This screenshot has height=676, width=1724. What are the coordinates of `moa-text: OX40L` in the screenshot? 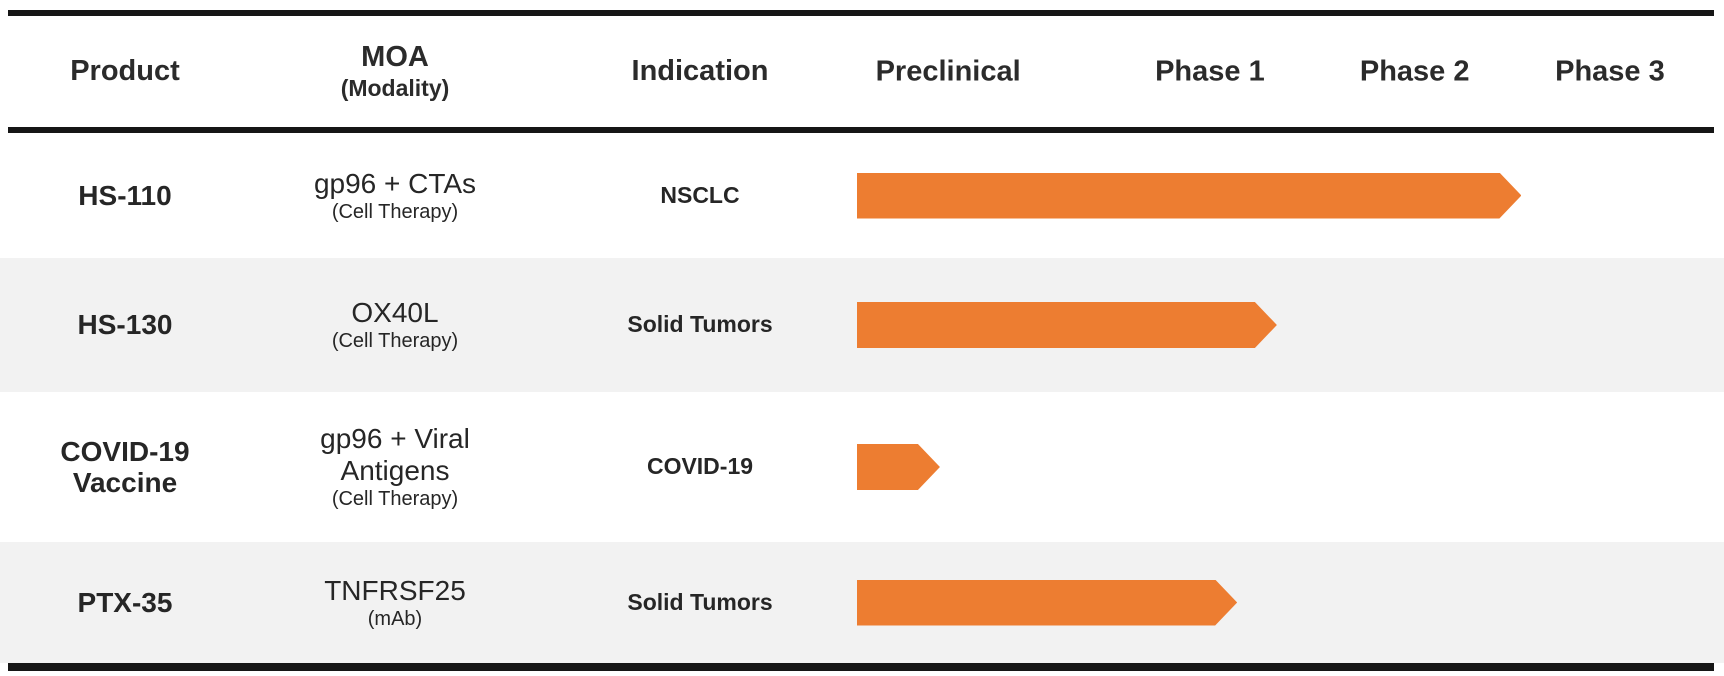 It's located at (395, 313).